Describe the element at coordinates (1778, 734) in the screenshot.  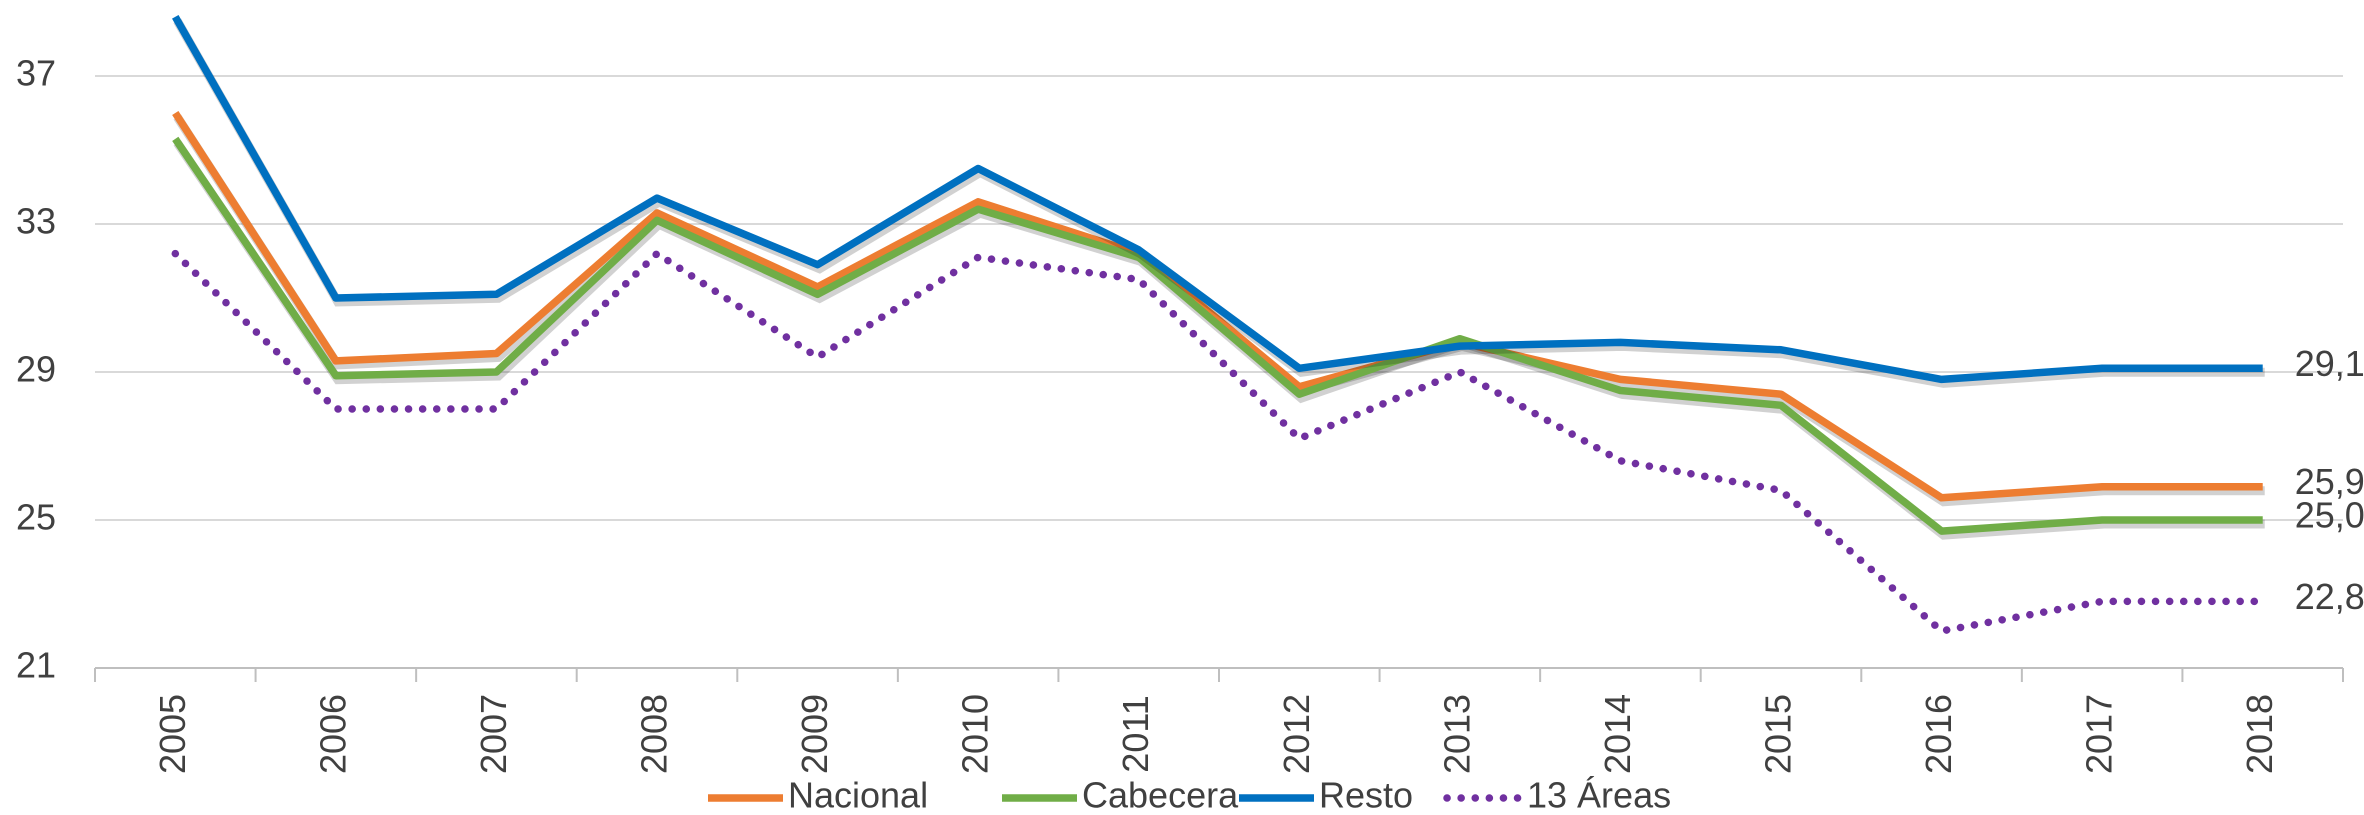
I see `x-tick-label: 2015` at that location.